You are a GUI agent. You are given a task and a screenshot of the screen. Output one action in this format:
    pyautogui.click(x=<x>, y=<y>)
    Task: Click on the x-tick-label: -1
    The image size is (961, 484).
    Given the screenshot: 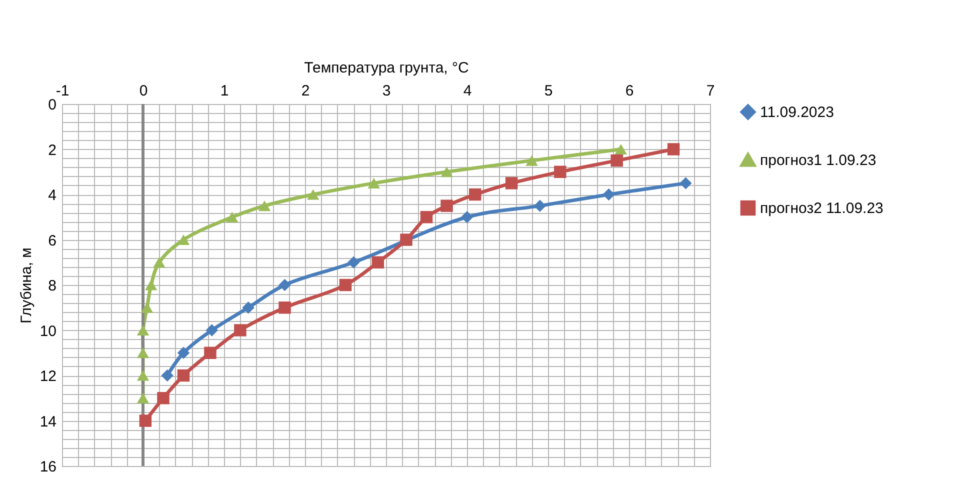 What is the action you would take?
    pyautogui.click(x=63, y=91)
    